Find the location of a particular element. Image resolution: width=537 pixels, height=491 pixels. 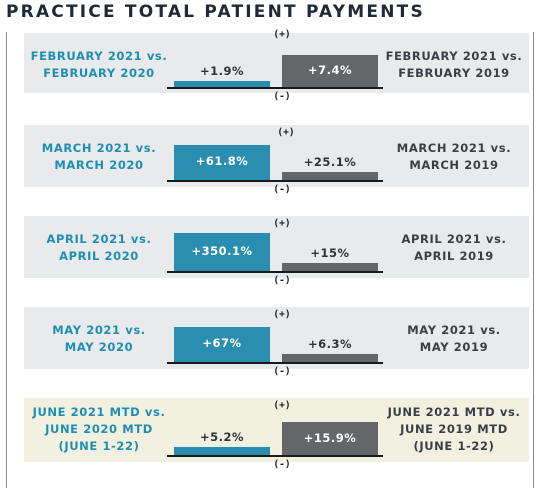

value-label-vs-2020: +61.8% is located at coordinates (222, 161).